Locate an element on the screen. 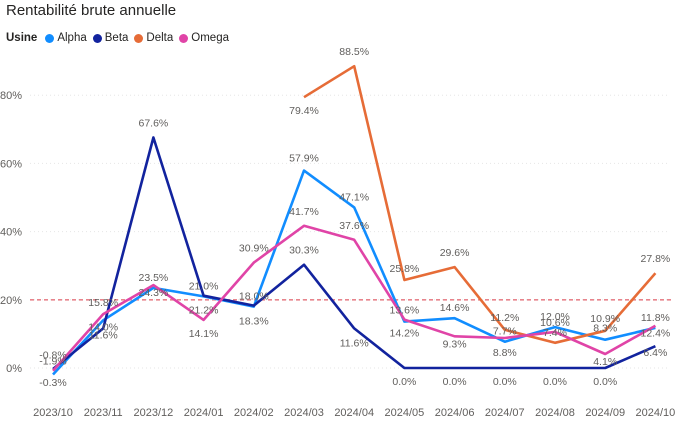  x-tick-label: 2023/12 is located at coordinates (154, 413).